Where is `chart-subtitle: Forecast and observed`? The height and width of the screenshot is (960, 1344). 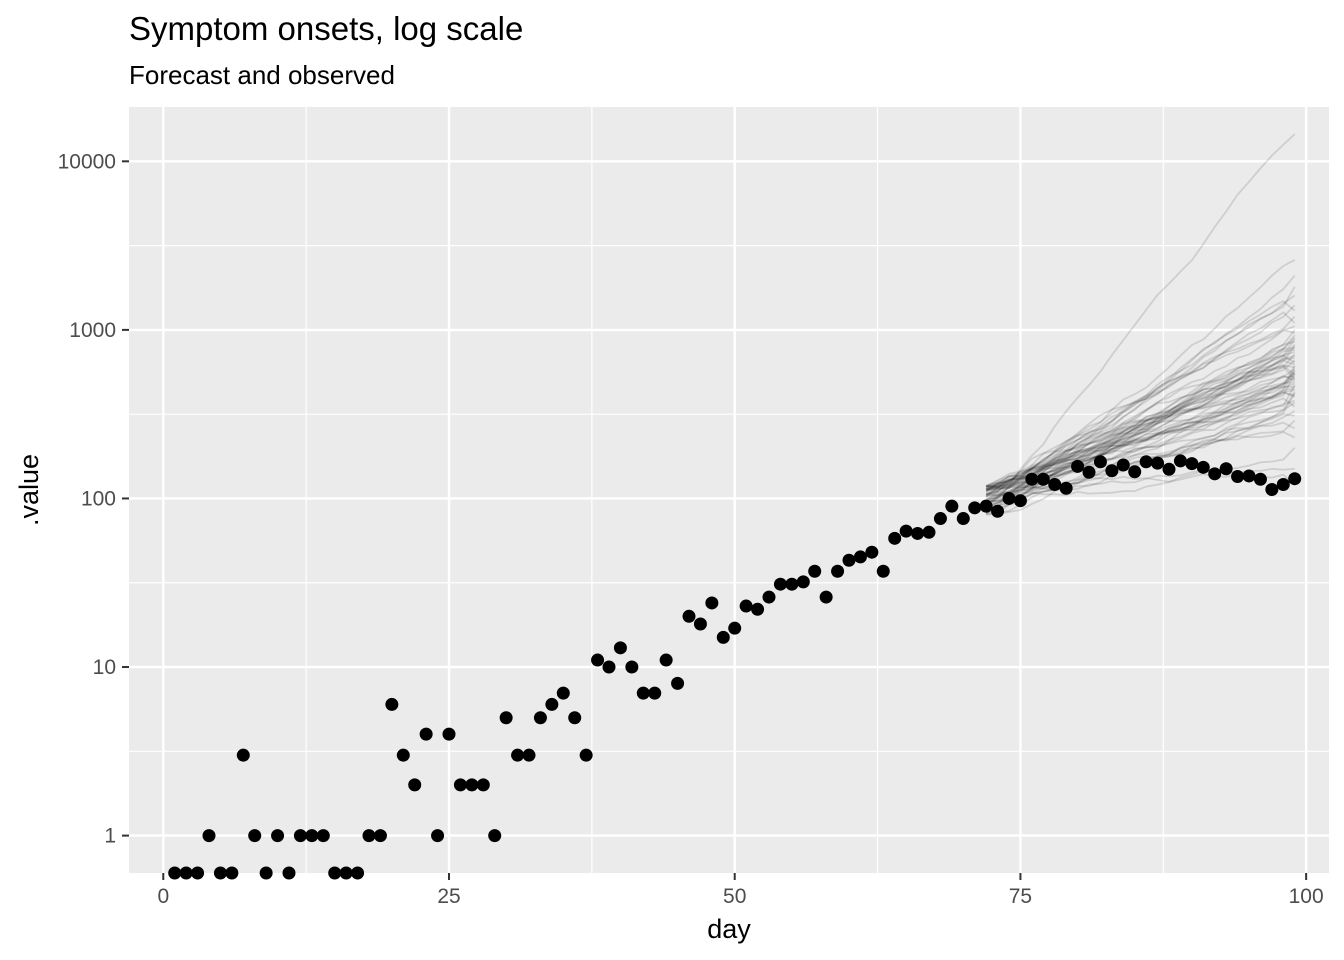 chart-subtitle: Forecast and observed is located at coordinates (262, 75).